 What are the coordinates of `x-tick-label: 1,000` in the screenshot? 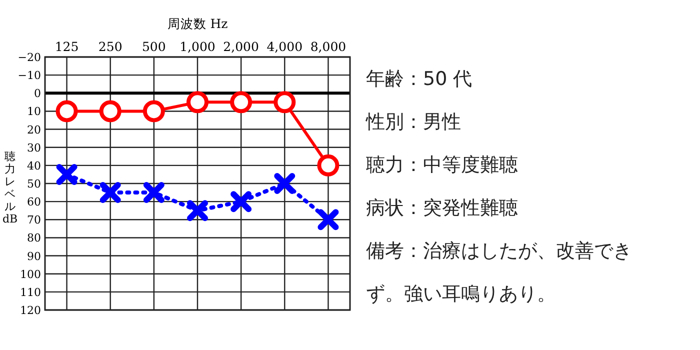 It's located at (198, 46).